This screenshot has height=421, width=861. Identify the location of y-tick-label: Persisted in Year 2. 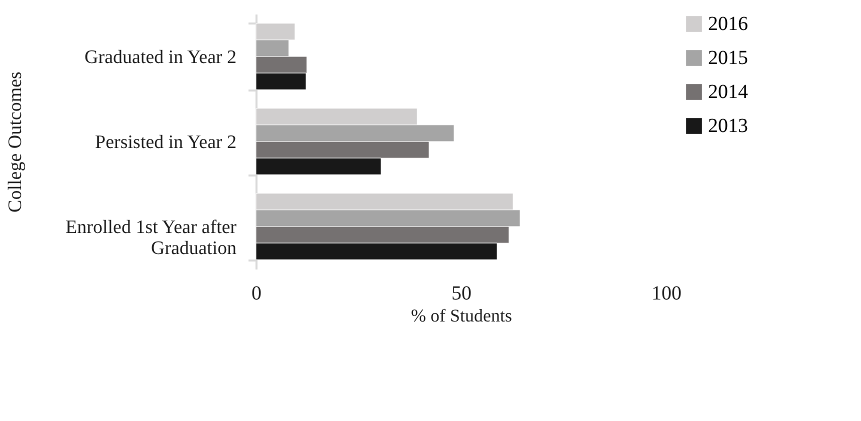
(165, 142).